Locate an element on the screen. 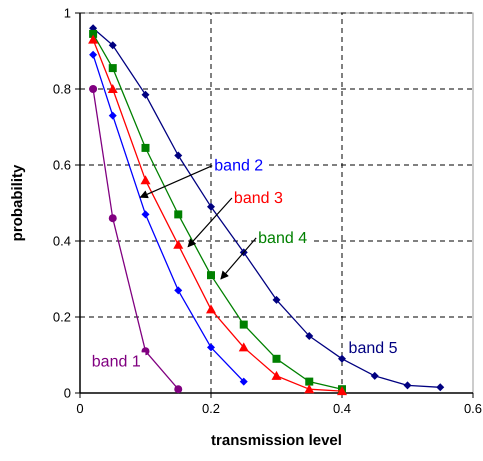 The height and width of the screenshot is (461, 483). x-tick-label: 0.4 is located at coordinates (342, 408).